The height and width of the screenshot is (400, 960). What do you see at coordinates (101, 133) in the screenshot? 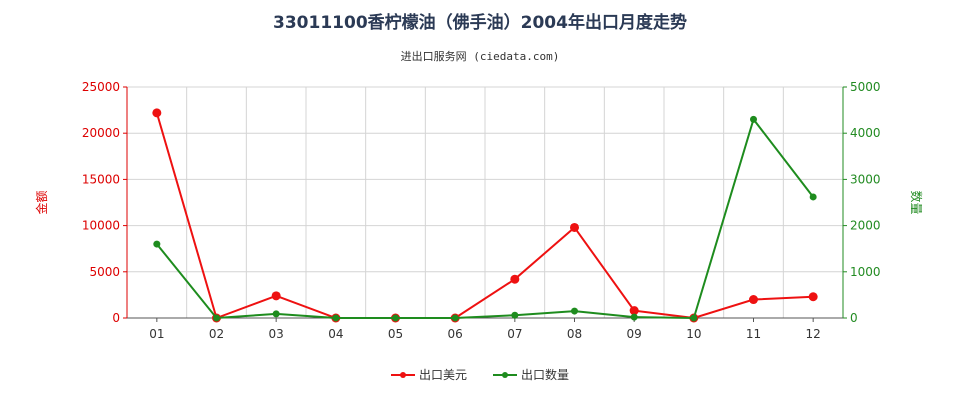
I see `y-left-tick-label: 20000` at bounding box center [101, 133].